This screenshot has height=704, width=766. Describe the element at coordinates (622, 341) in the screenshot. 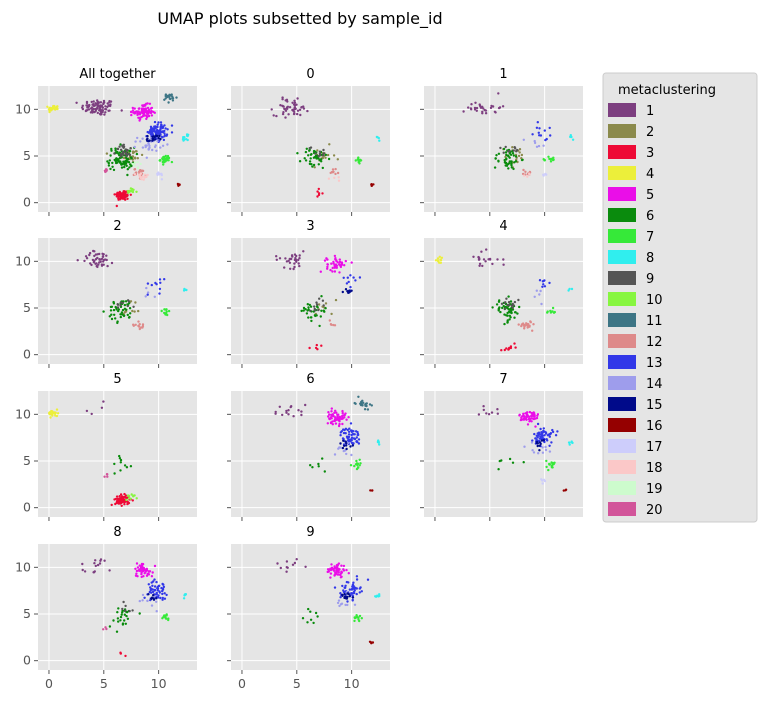

I see `legend-swatch` at that location.